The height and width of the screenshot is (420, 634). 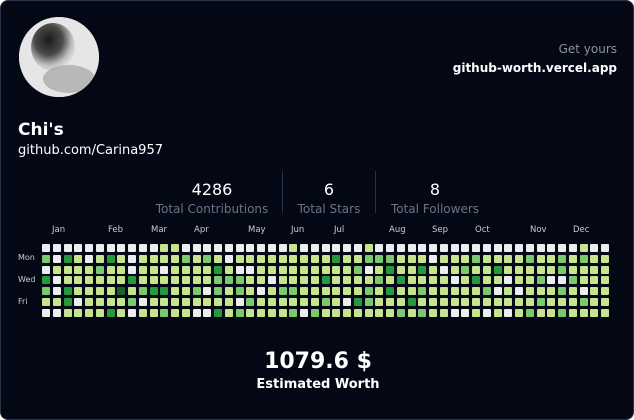 I want to click on profile-link: github.com/Carina957, so click(x=90, y=150).